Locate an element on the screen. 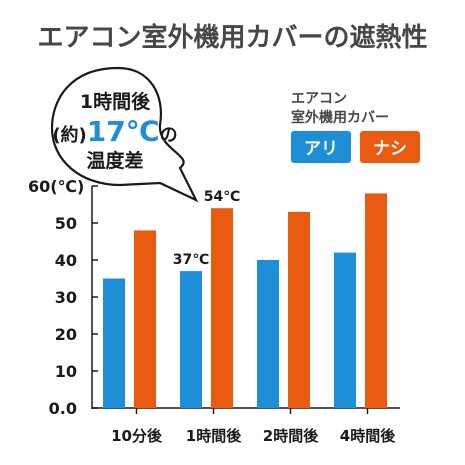  callout-line3: 温度差 is located at coordinates (114, 160).